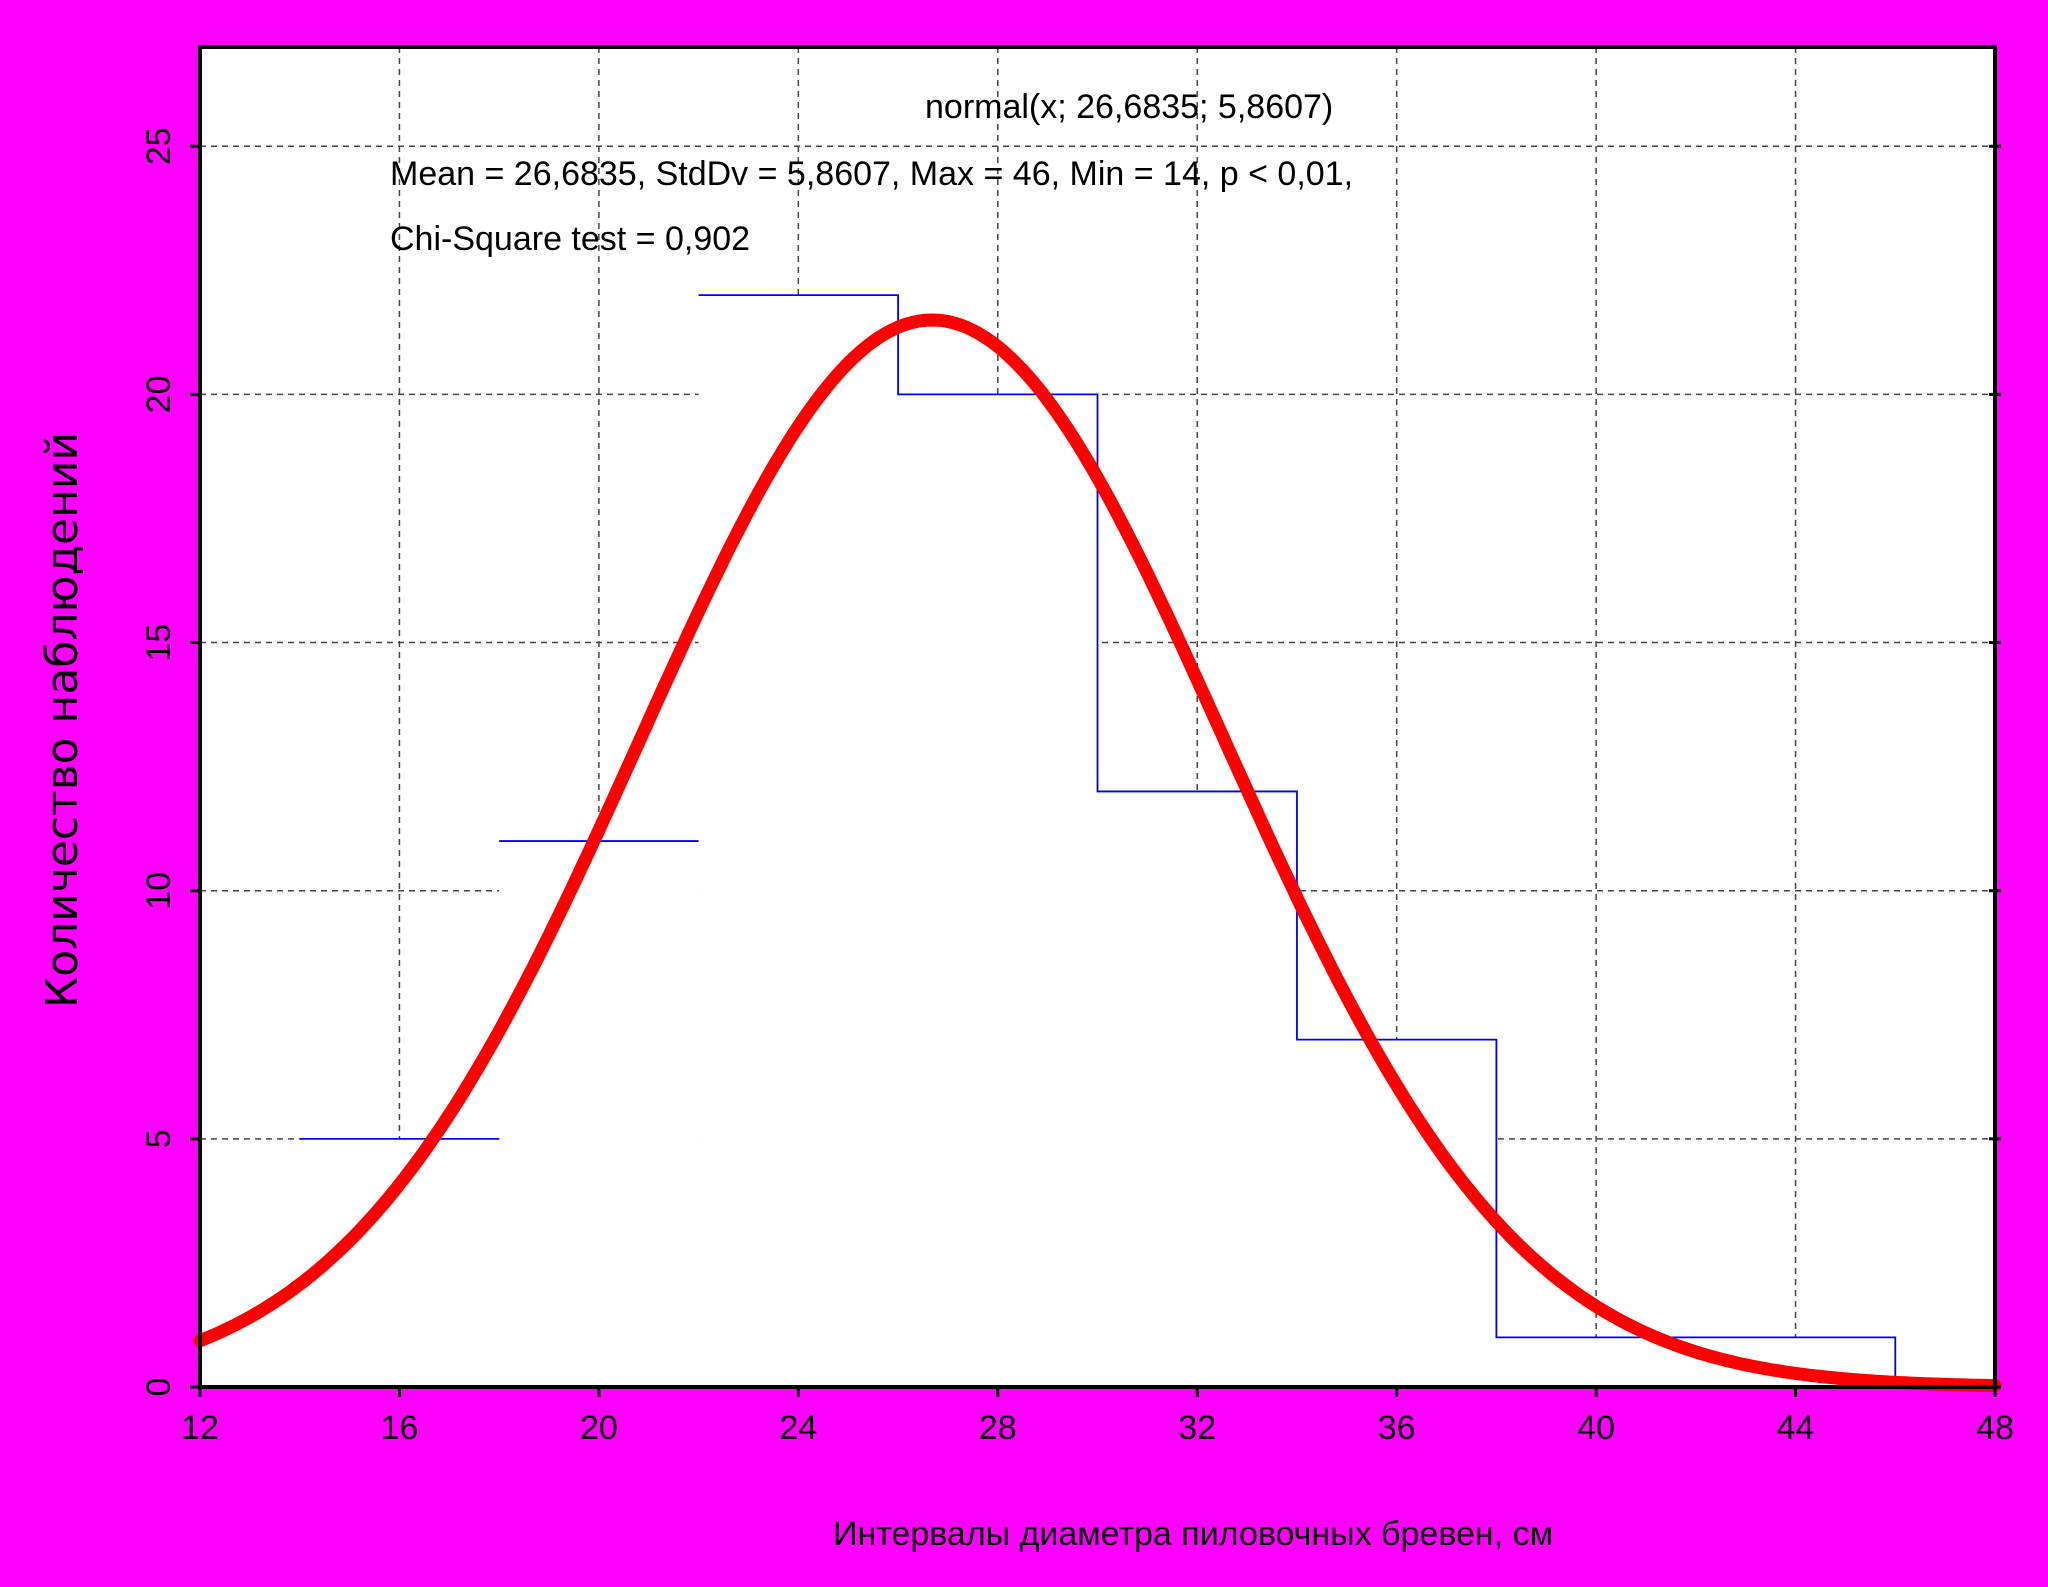 This screenshot has width=2048, height=1587. Describe the element at coordinates (1097, 1417) in the screenshot. I see `x-axis-ticks: 12 16 20 24 28 32 36 40 44 48` at that location.